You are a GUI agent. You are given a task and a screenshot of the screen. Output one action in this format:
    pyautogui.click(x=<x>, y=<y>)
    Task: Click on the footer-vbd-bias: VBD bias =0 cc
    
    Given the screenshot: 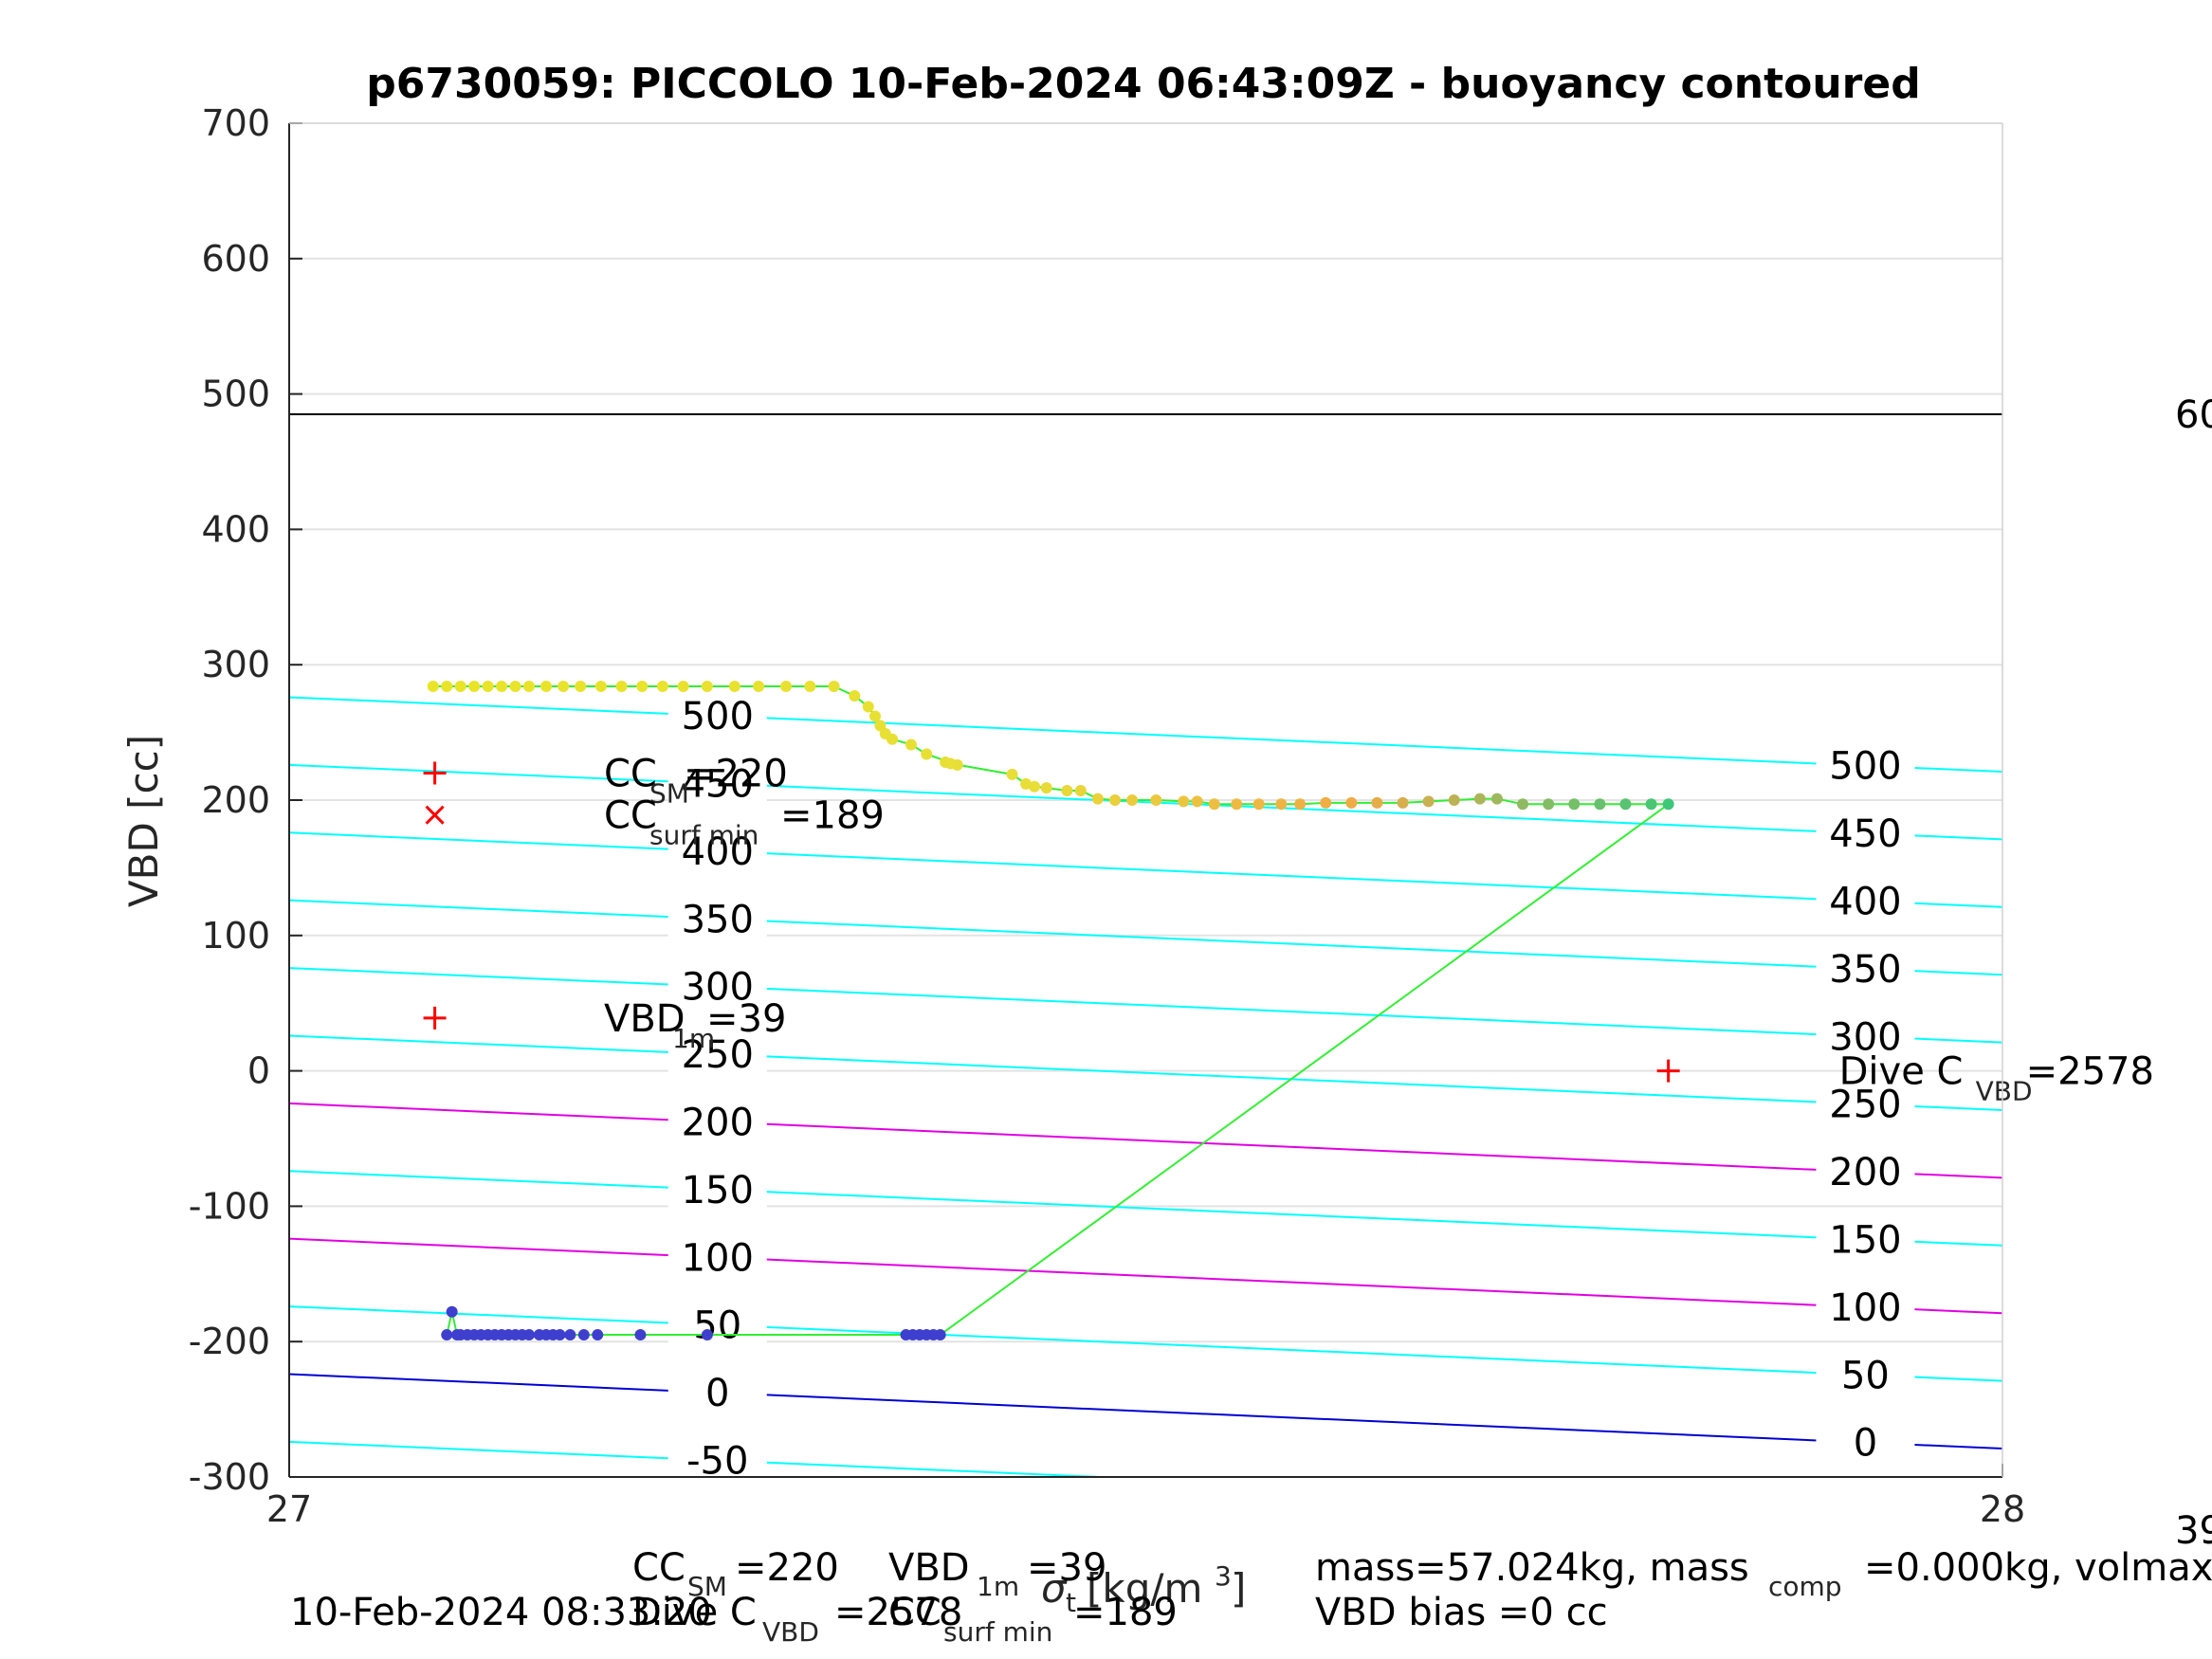 What is the action you would take?
    pyautogui.click(x=1461, y=1612)
    